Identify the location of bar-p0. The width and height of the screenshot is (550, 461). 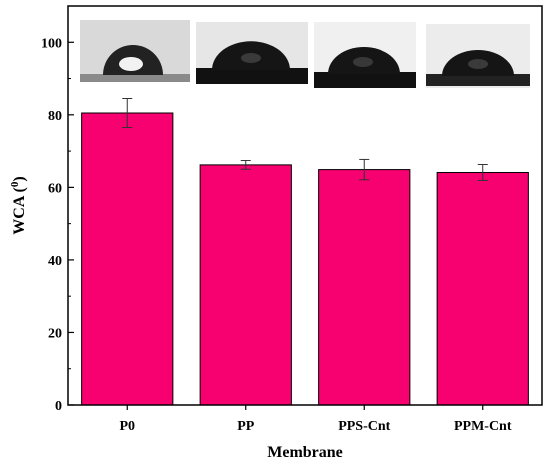
(127, 259).